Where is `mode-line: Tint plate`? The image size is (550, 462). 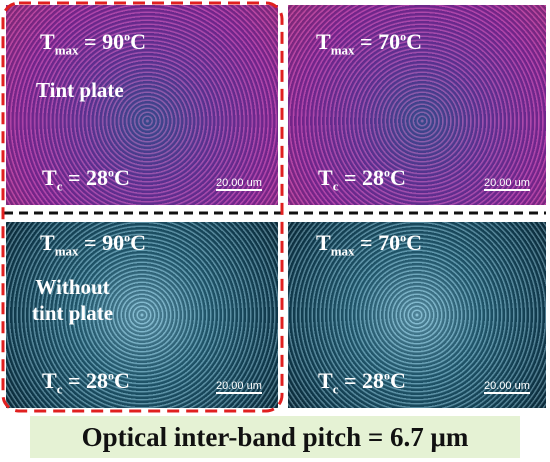 mode-line: Tint plate is located at coordinates (80, 90).